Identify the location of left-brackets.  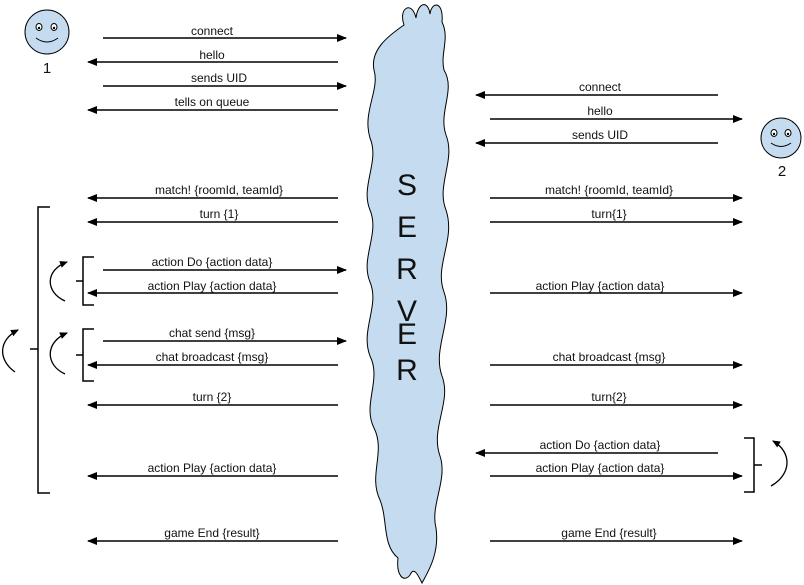
(62, 350).